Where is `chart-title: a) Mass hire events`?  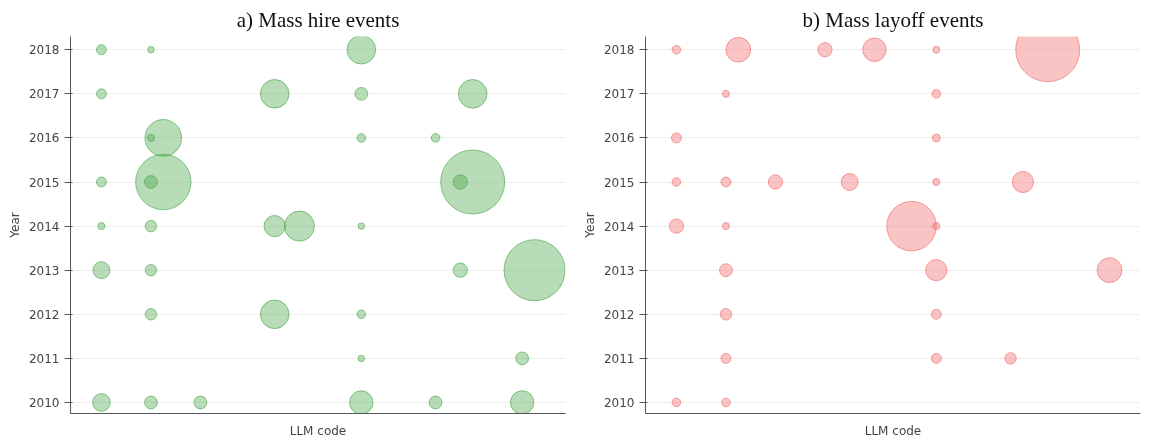 chart-title: a) Mass hire events is located at coordinates (318, 19).